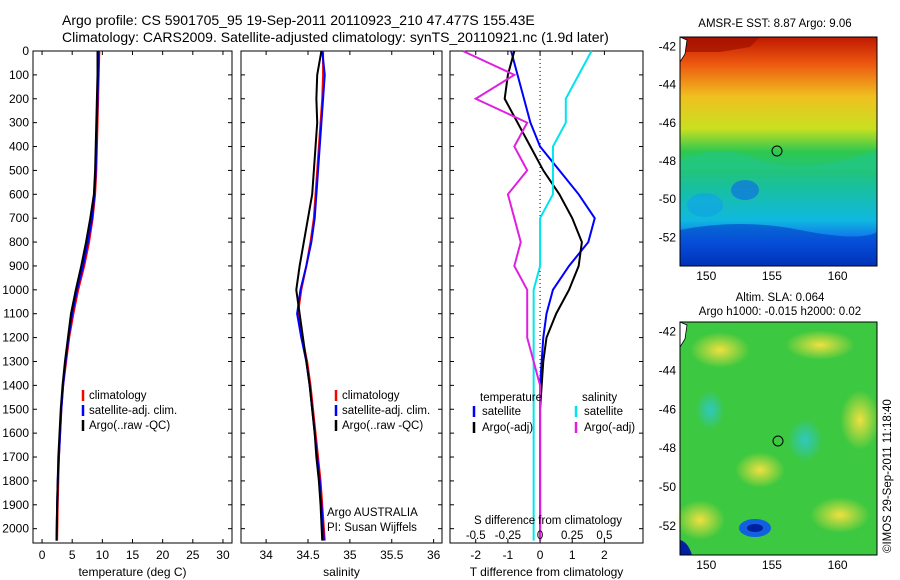 This screenshot has height=580, width=900. Describe the element at coordinates (19, 242) in the screenshot. I see `depth-tick-label: 800` at that location.